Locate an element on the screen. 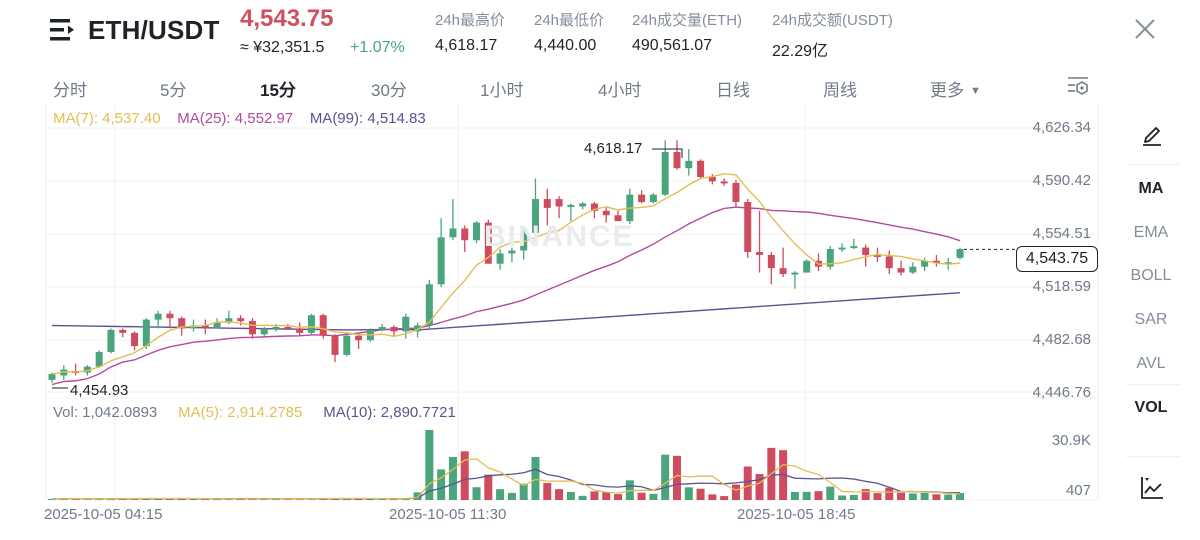 The image size is (1200, 540). tab-1d: 日线 is located at coordinates (733, 90).